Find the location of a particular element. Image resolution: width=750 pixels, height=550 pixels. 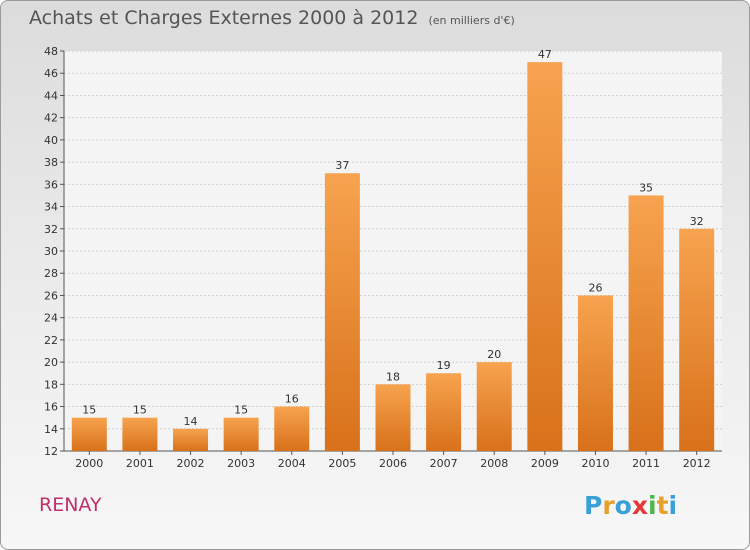

x-tick-label-2005: 2005 is located at coordinates (342, 463).